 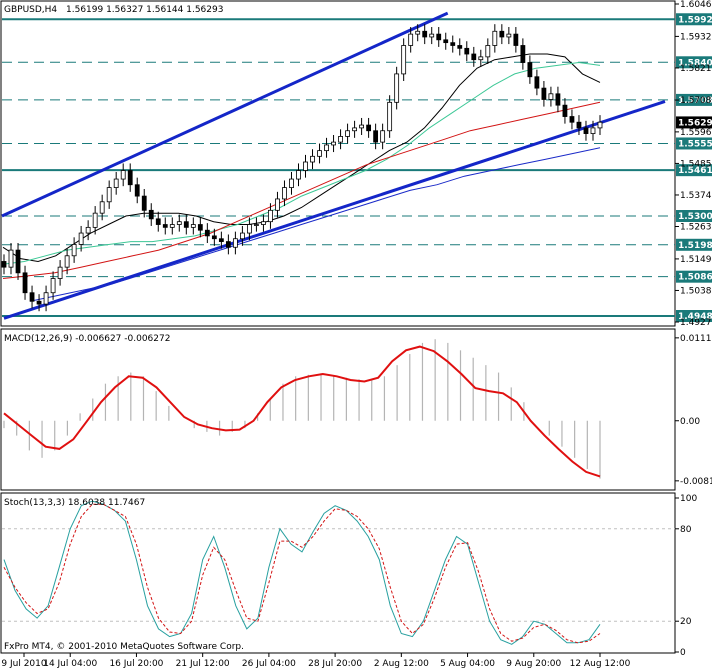 I want to click on price-tick-label: 1.59320, so click(x=696, y=37).